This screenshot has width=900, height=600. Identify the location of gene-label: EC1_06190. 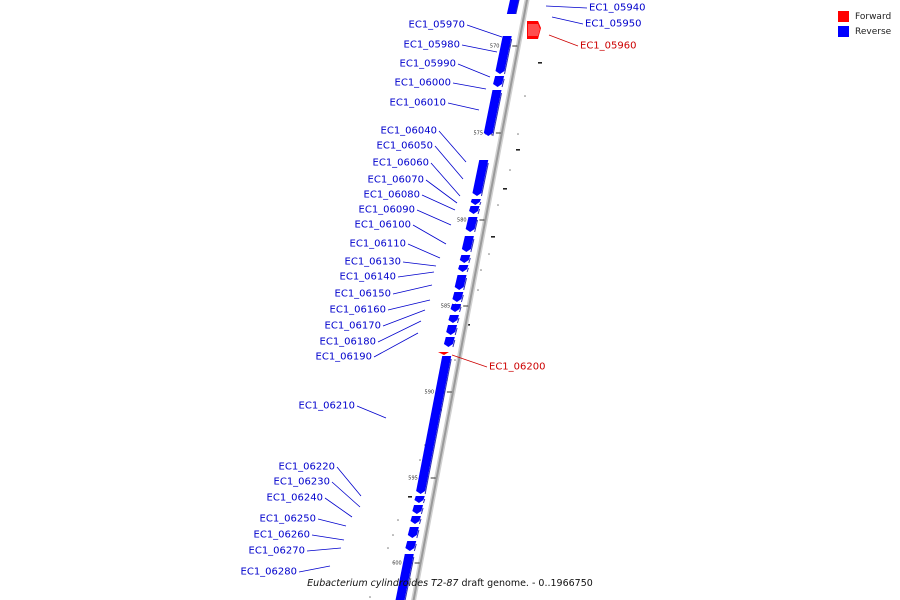
(344, 357).